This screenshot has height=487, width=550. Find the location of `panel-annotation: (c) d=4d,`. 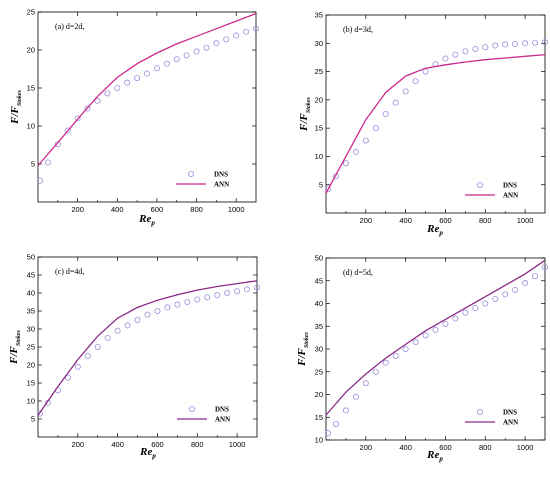

panel-annotation: (c) d=4d, is located at coordinates (69, 271).